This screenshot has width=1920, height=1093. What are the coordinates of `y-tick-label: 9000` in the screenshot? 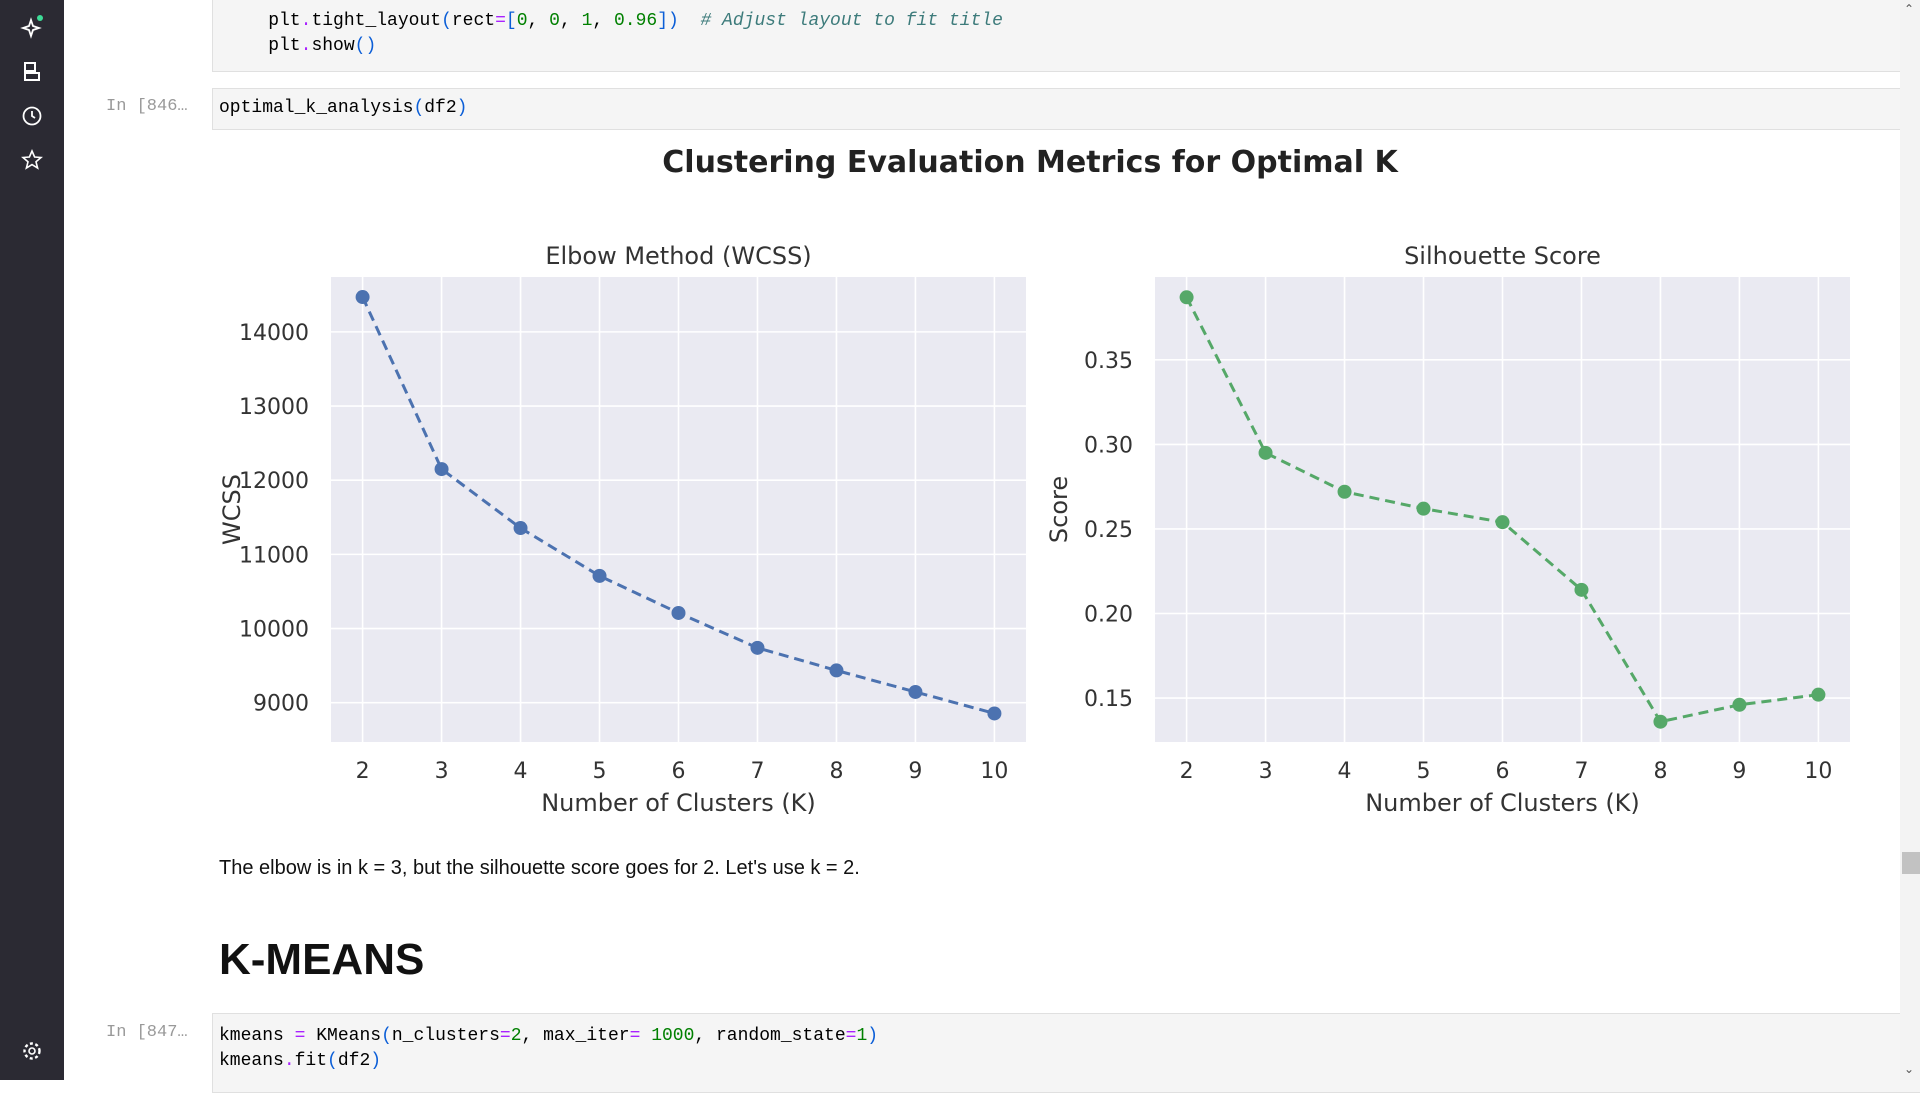 It's located at (281, 704).